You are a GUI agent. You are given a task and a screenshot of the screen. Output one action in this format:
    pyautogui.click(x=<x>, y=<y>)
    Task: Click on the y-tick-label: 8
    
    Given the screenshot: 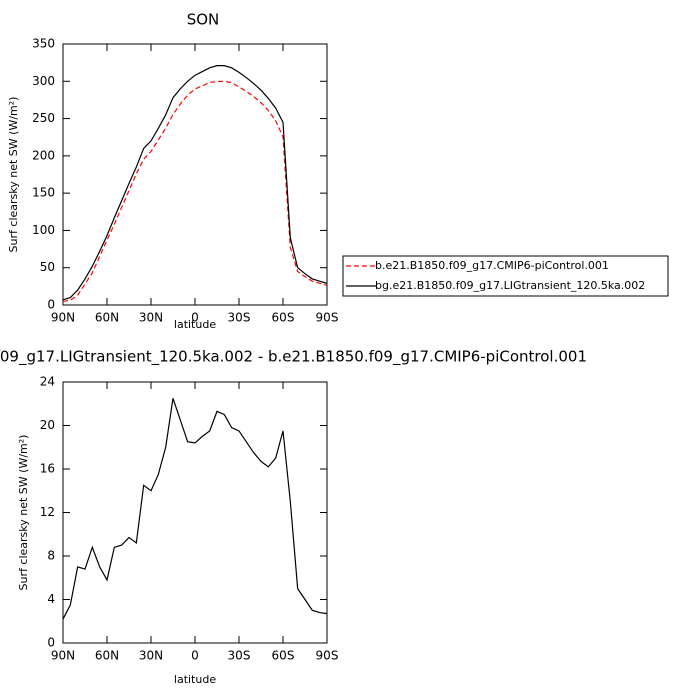 What is the action you would take?
    pyautogui.click(x=51, y=556)
    